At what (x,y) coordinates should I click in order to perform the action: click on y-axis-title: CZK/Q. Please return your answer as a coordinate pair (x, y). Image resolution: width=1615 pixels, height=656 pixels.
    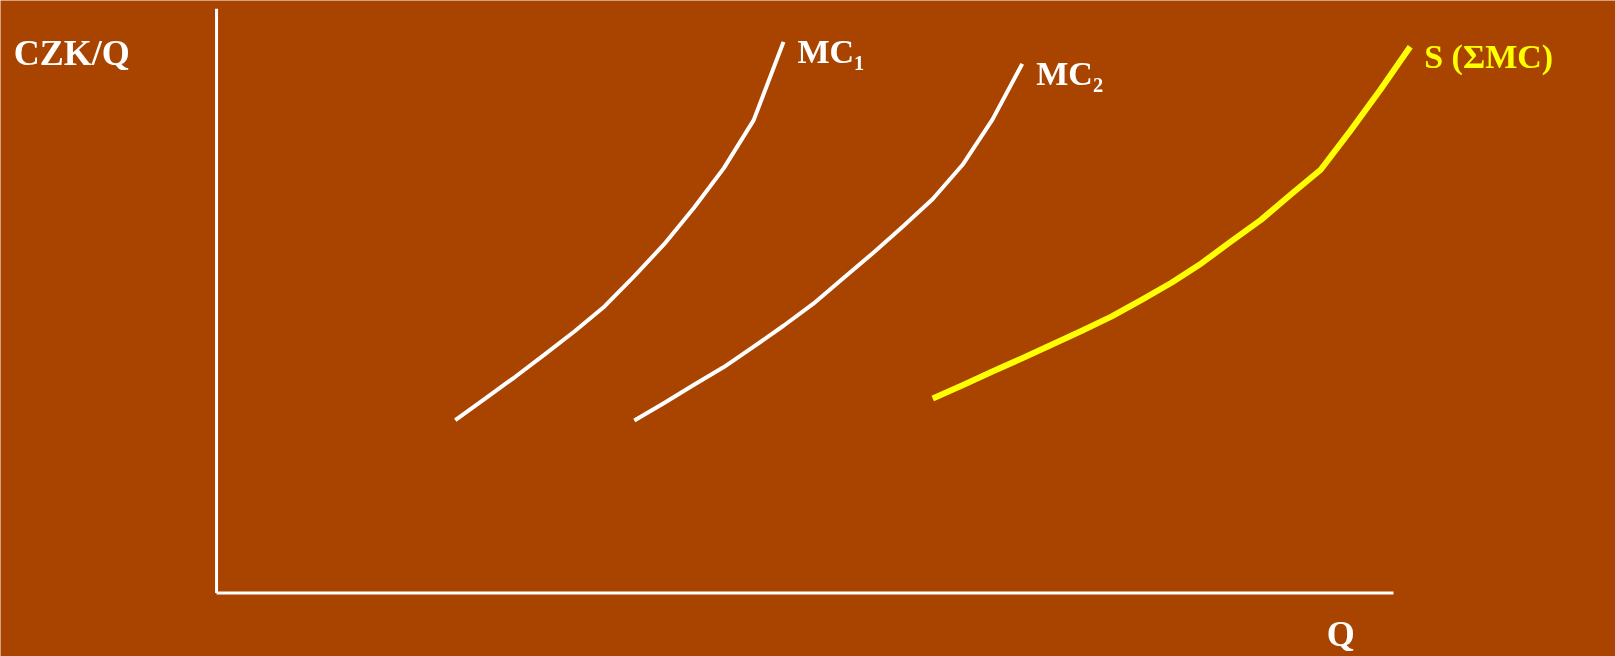
    Looking at the image, I should click on (71, 52).